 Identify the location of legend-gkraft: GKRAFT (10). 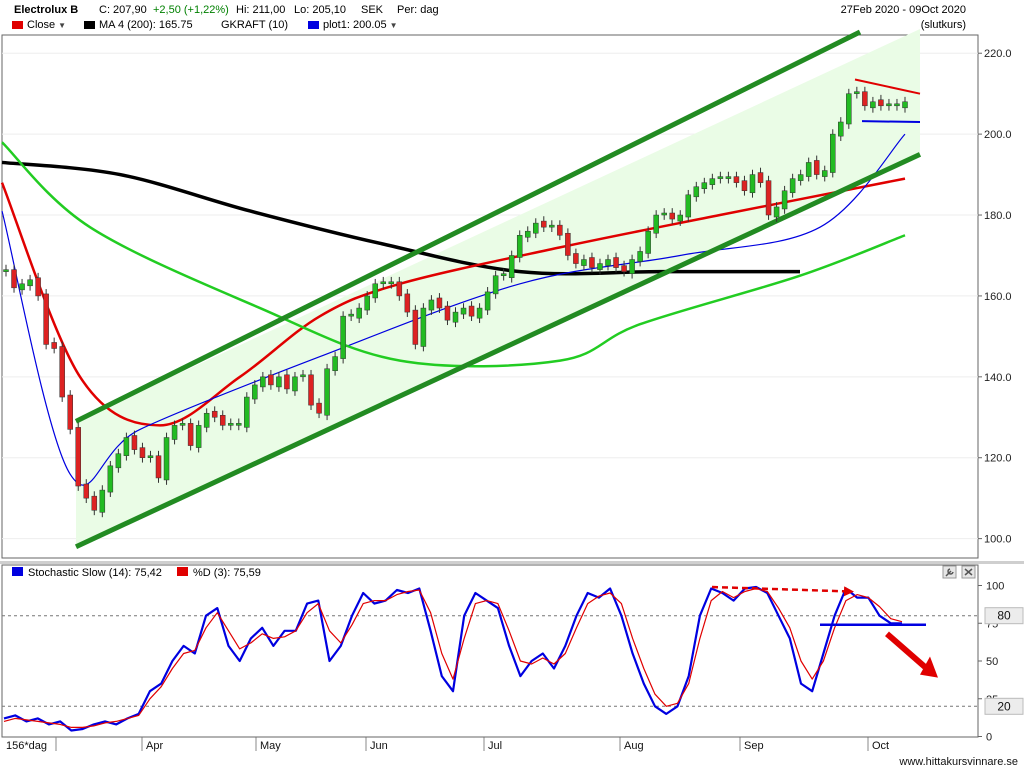
(255, 25).